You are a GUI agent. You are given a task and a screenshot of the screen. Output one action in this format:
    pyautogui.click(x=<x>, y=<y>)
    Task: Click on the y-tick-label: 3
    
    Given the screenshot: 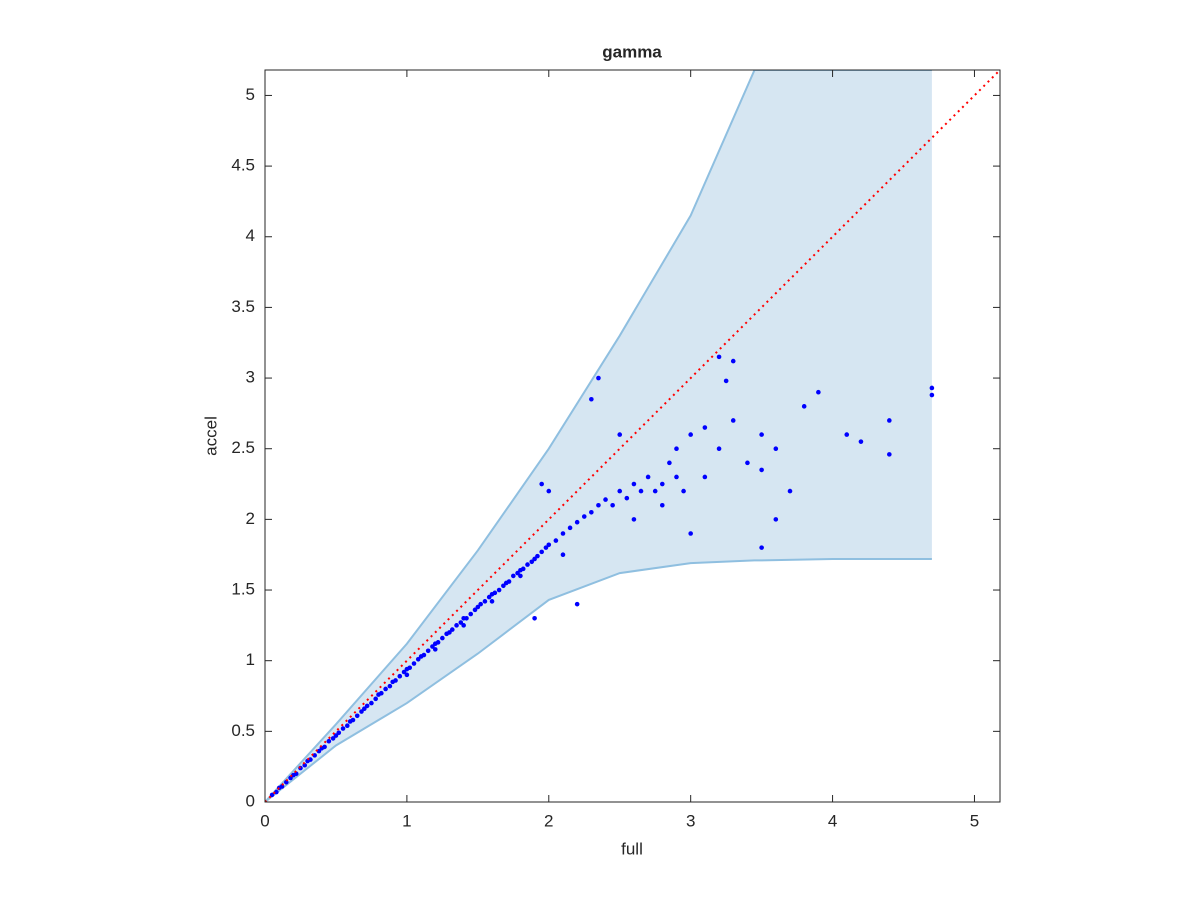 What is the action you would take?
    pyautogui.click(x=250, y=377)
    